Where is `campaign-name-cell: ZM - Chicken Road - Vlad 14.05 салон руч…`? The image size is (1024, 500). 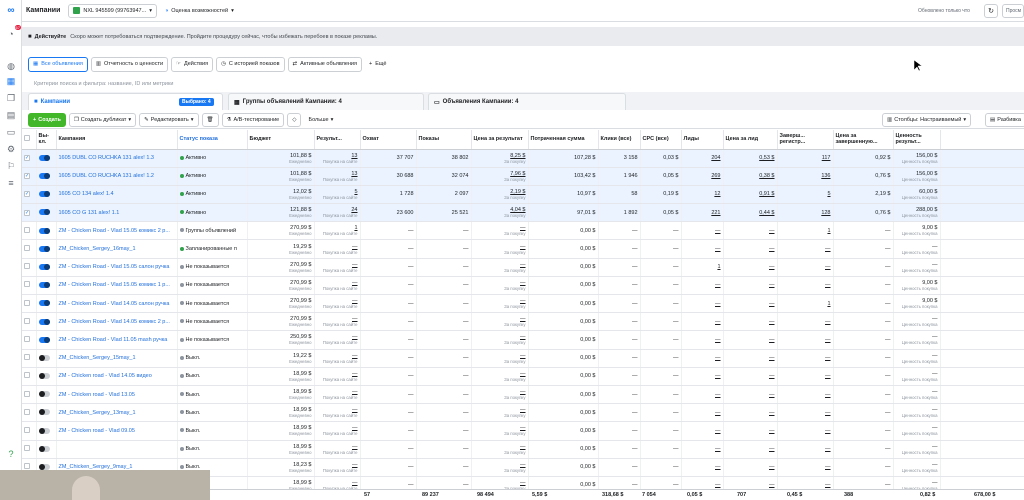 campaign-name-cell: ZM - Chicken Road - Vlad 14.05 салон руч… is located at coordinates (117, 304).